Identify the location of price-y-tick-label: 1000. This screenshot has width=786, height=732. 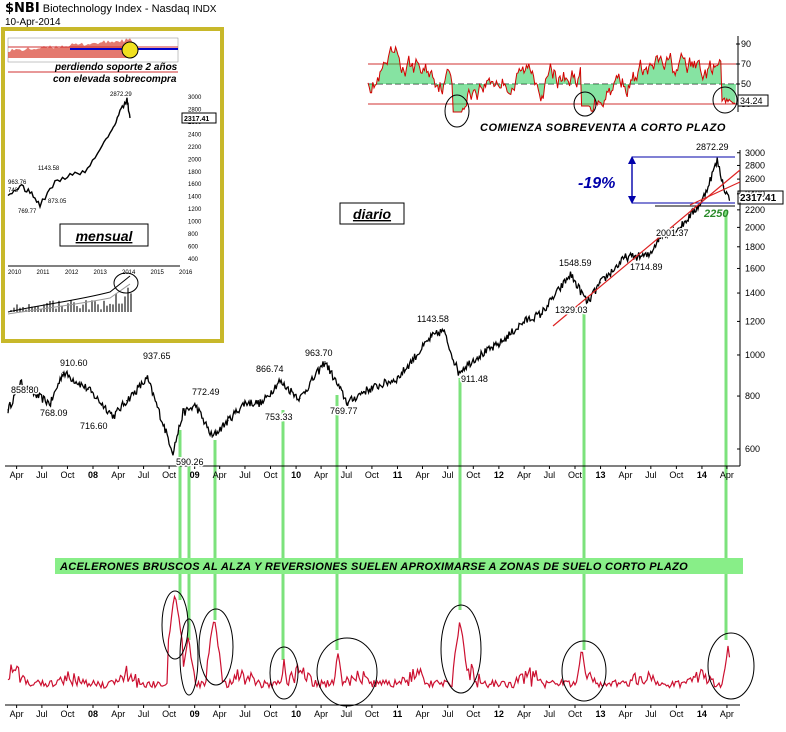
(755, 355).